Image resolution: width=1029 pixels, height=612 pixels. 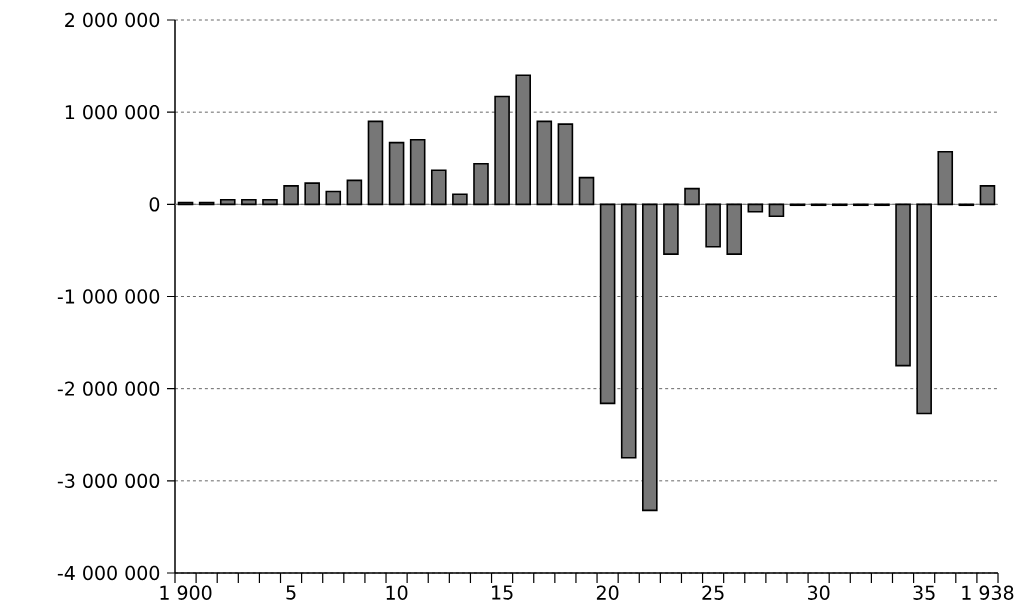 I want to click on x-tick-label: 30, so click(x=819, y=592).